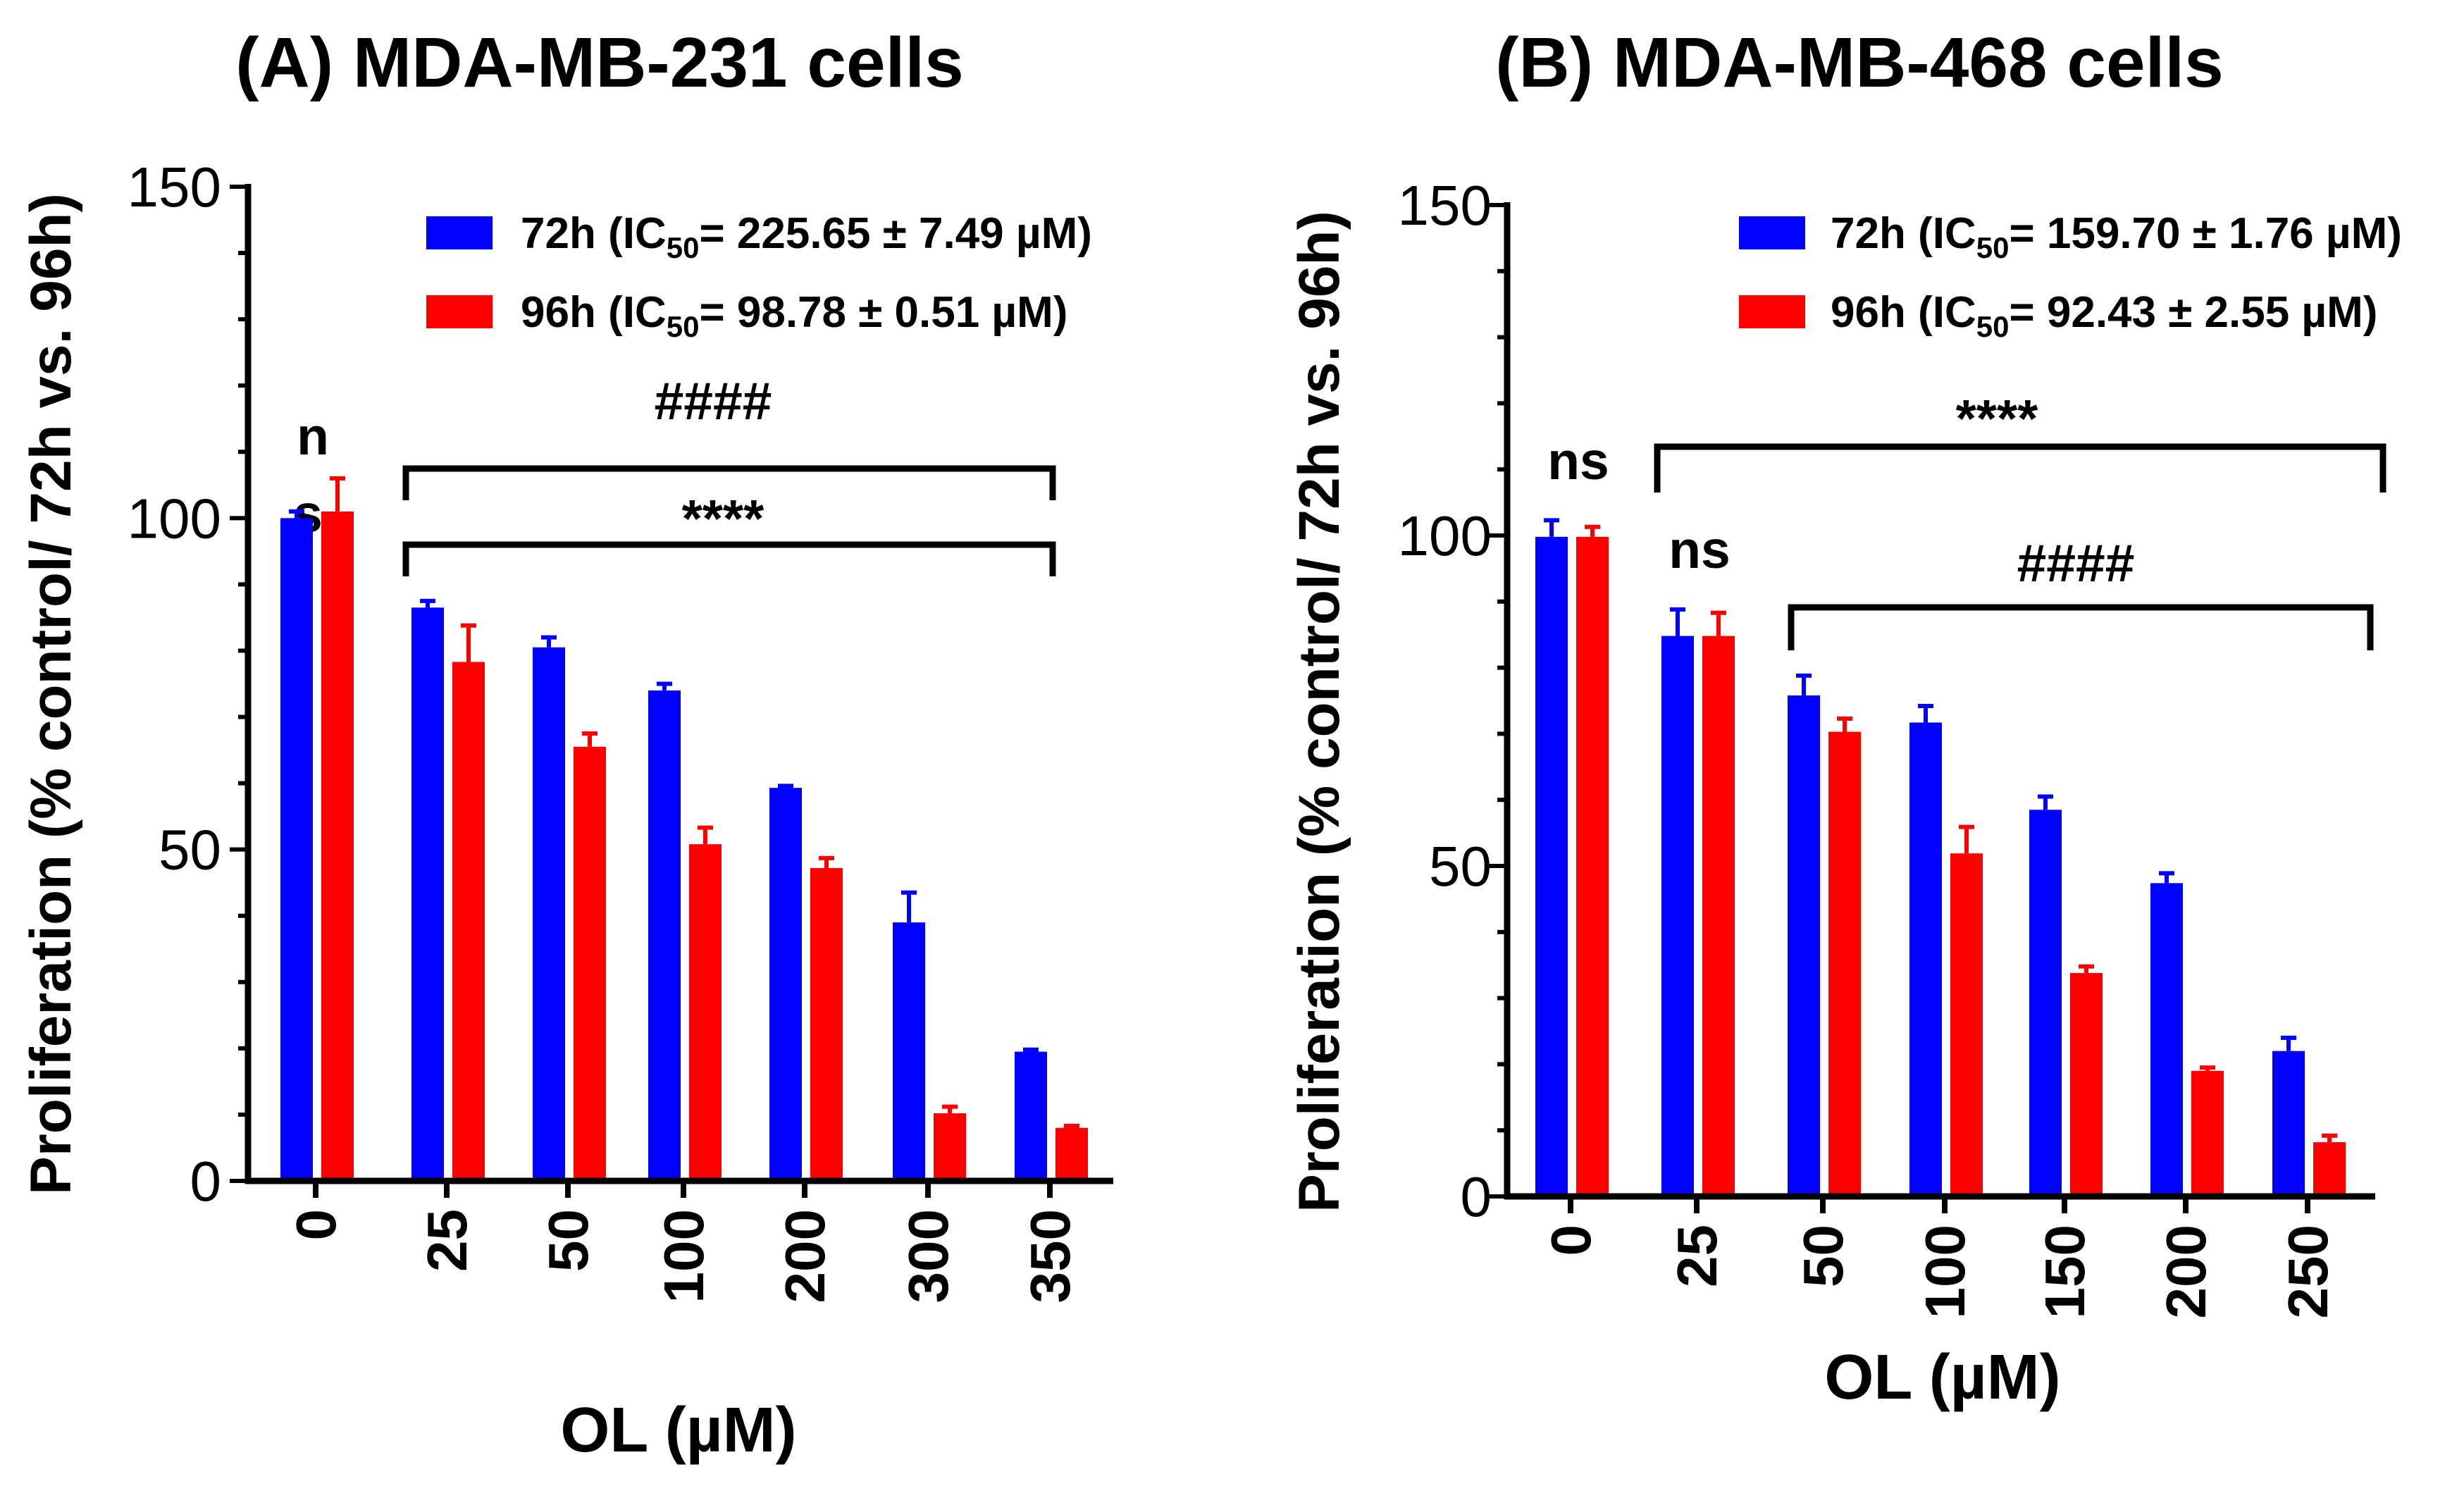 The height and width of the screenshot is (1486, 2464). I want to click on chart-b-xlabel: OL (µM), so click(1942, 1377).